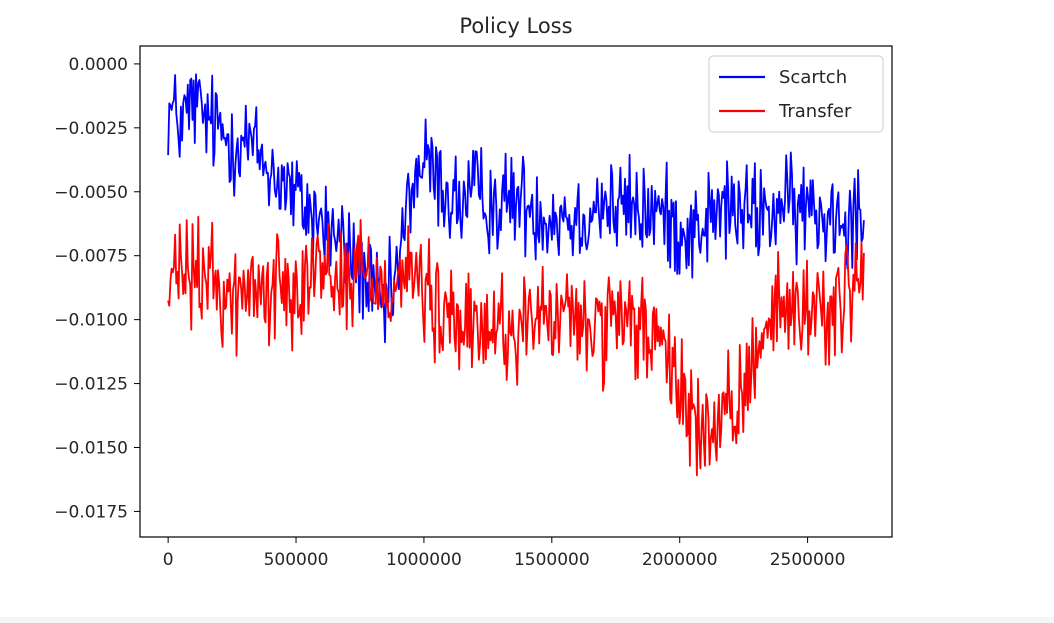 This screenshot has width=1054, height=623. Describe the element at coordinates (98, 65) in the screenshot. I see `y-tick-label: 0.0000` at that location.